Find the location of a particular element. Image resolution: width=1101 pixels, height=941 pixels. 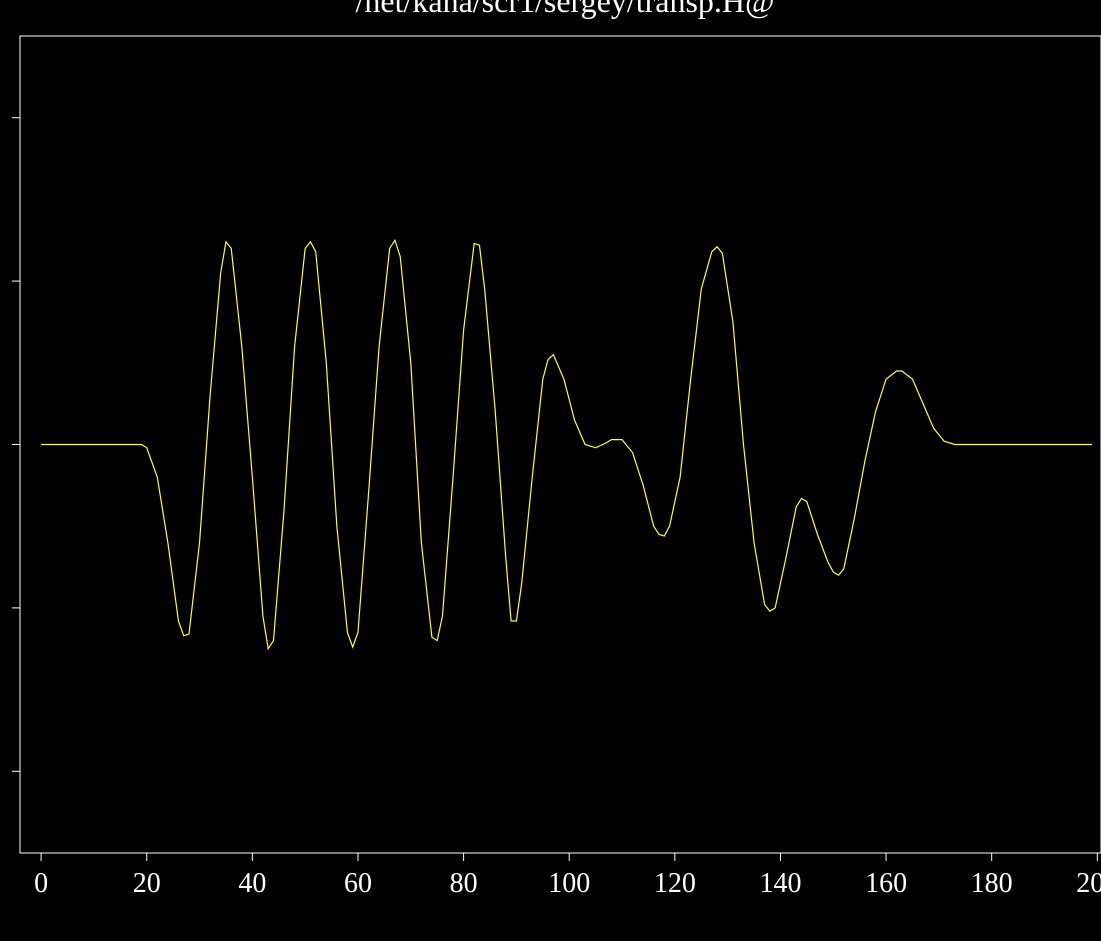

x-tick-label: 0 is located at coordinates (41, 883).